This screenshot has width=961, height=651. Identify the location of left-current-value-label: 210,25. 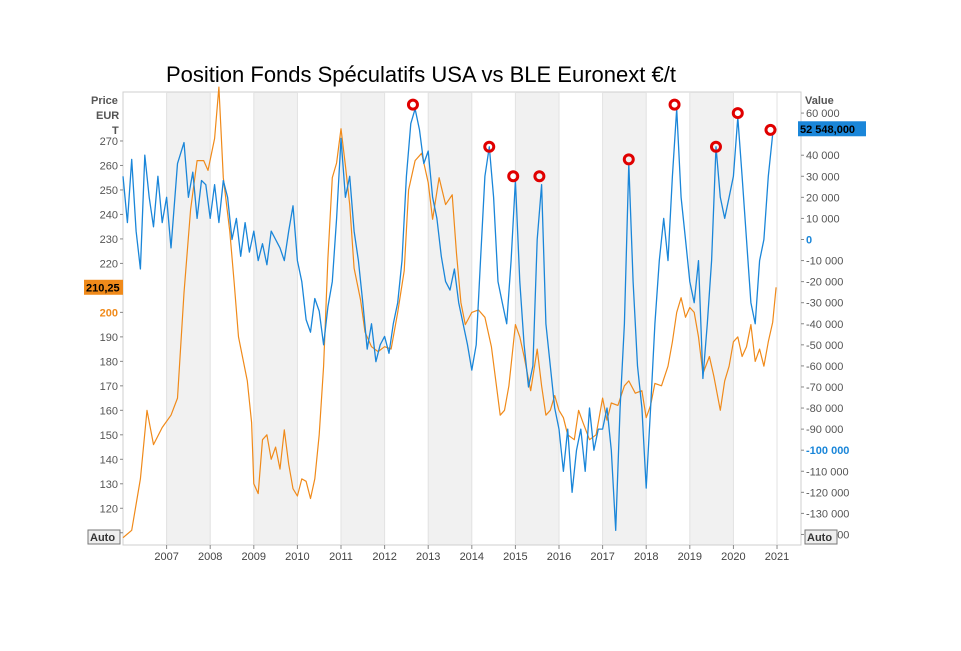
(103, 288).